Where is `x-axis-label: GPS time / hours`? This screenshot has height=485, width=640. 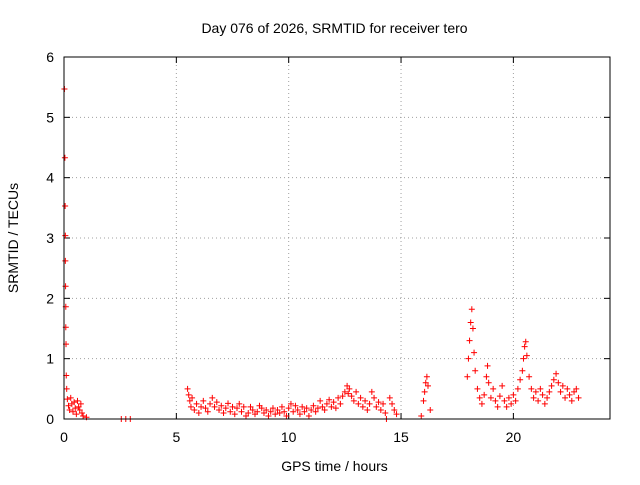 x-axis-label: GPS time / hours is located at coordinates (334, 466).